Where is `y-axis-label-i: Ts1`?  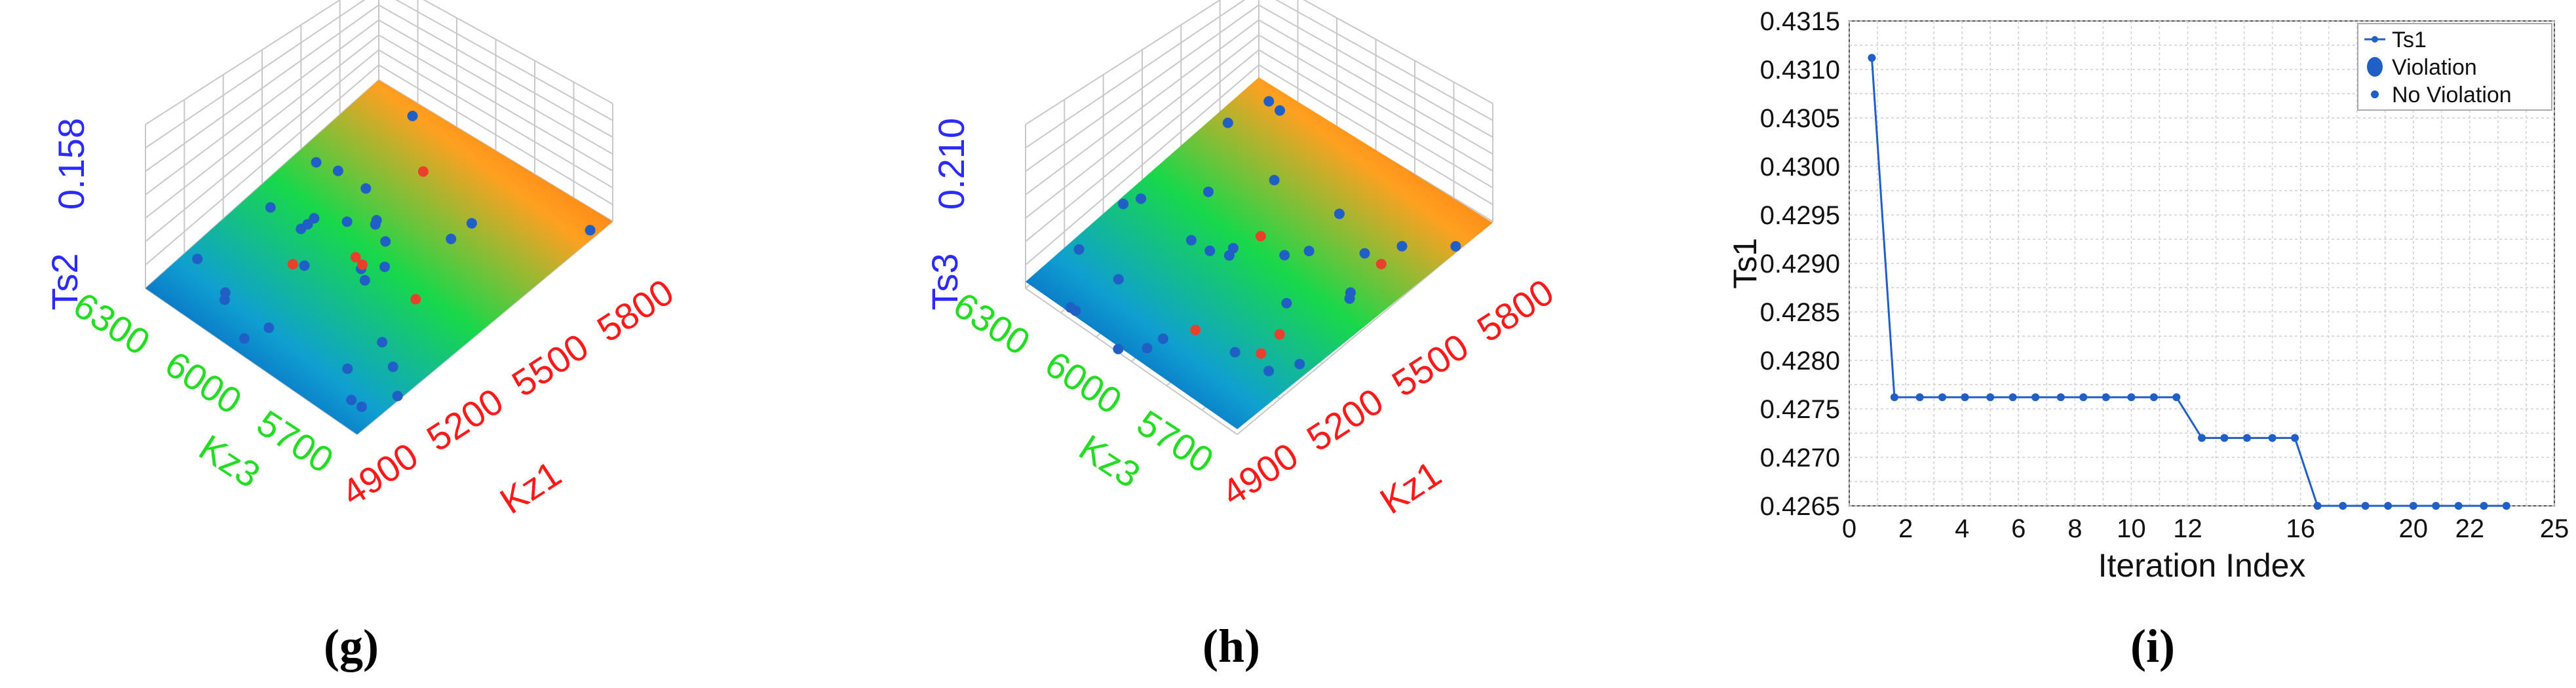 y-axis-label-i: Ts1 is located at coordinates (1745, 264).